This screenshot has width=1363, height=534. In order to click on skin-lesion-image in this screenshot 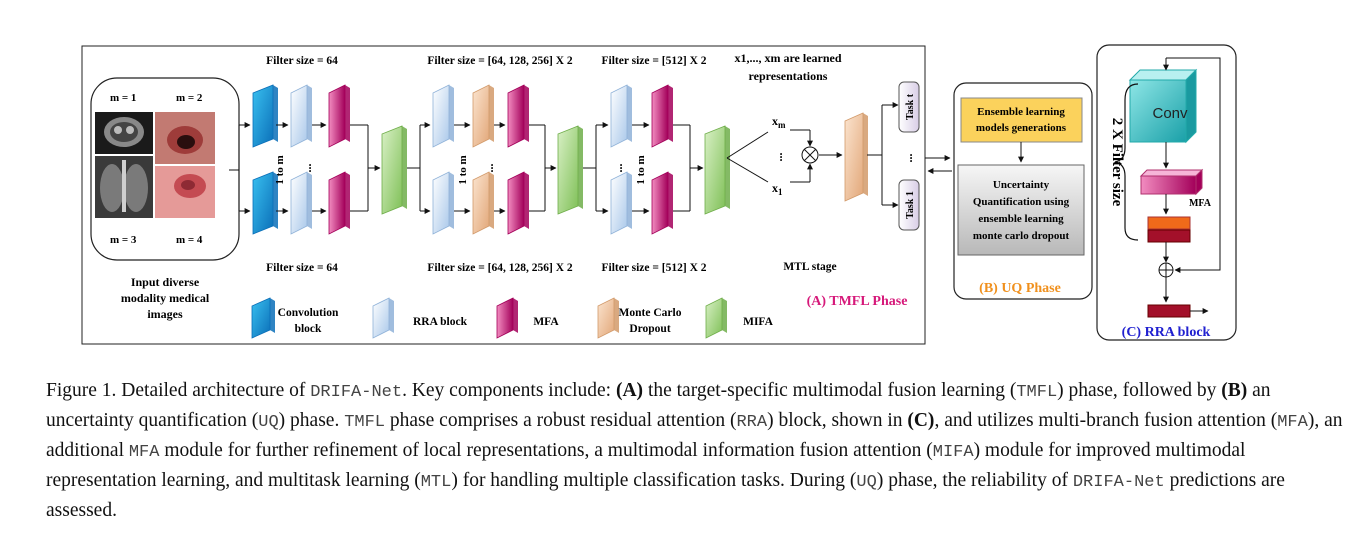, I will do `click(185, 192)`.